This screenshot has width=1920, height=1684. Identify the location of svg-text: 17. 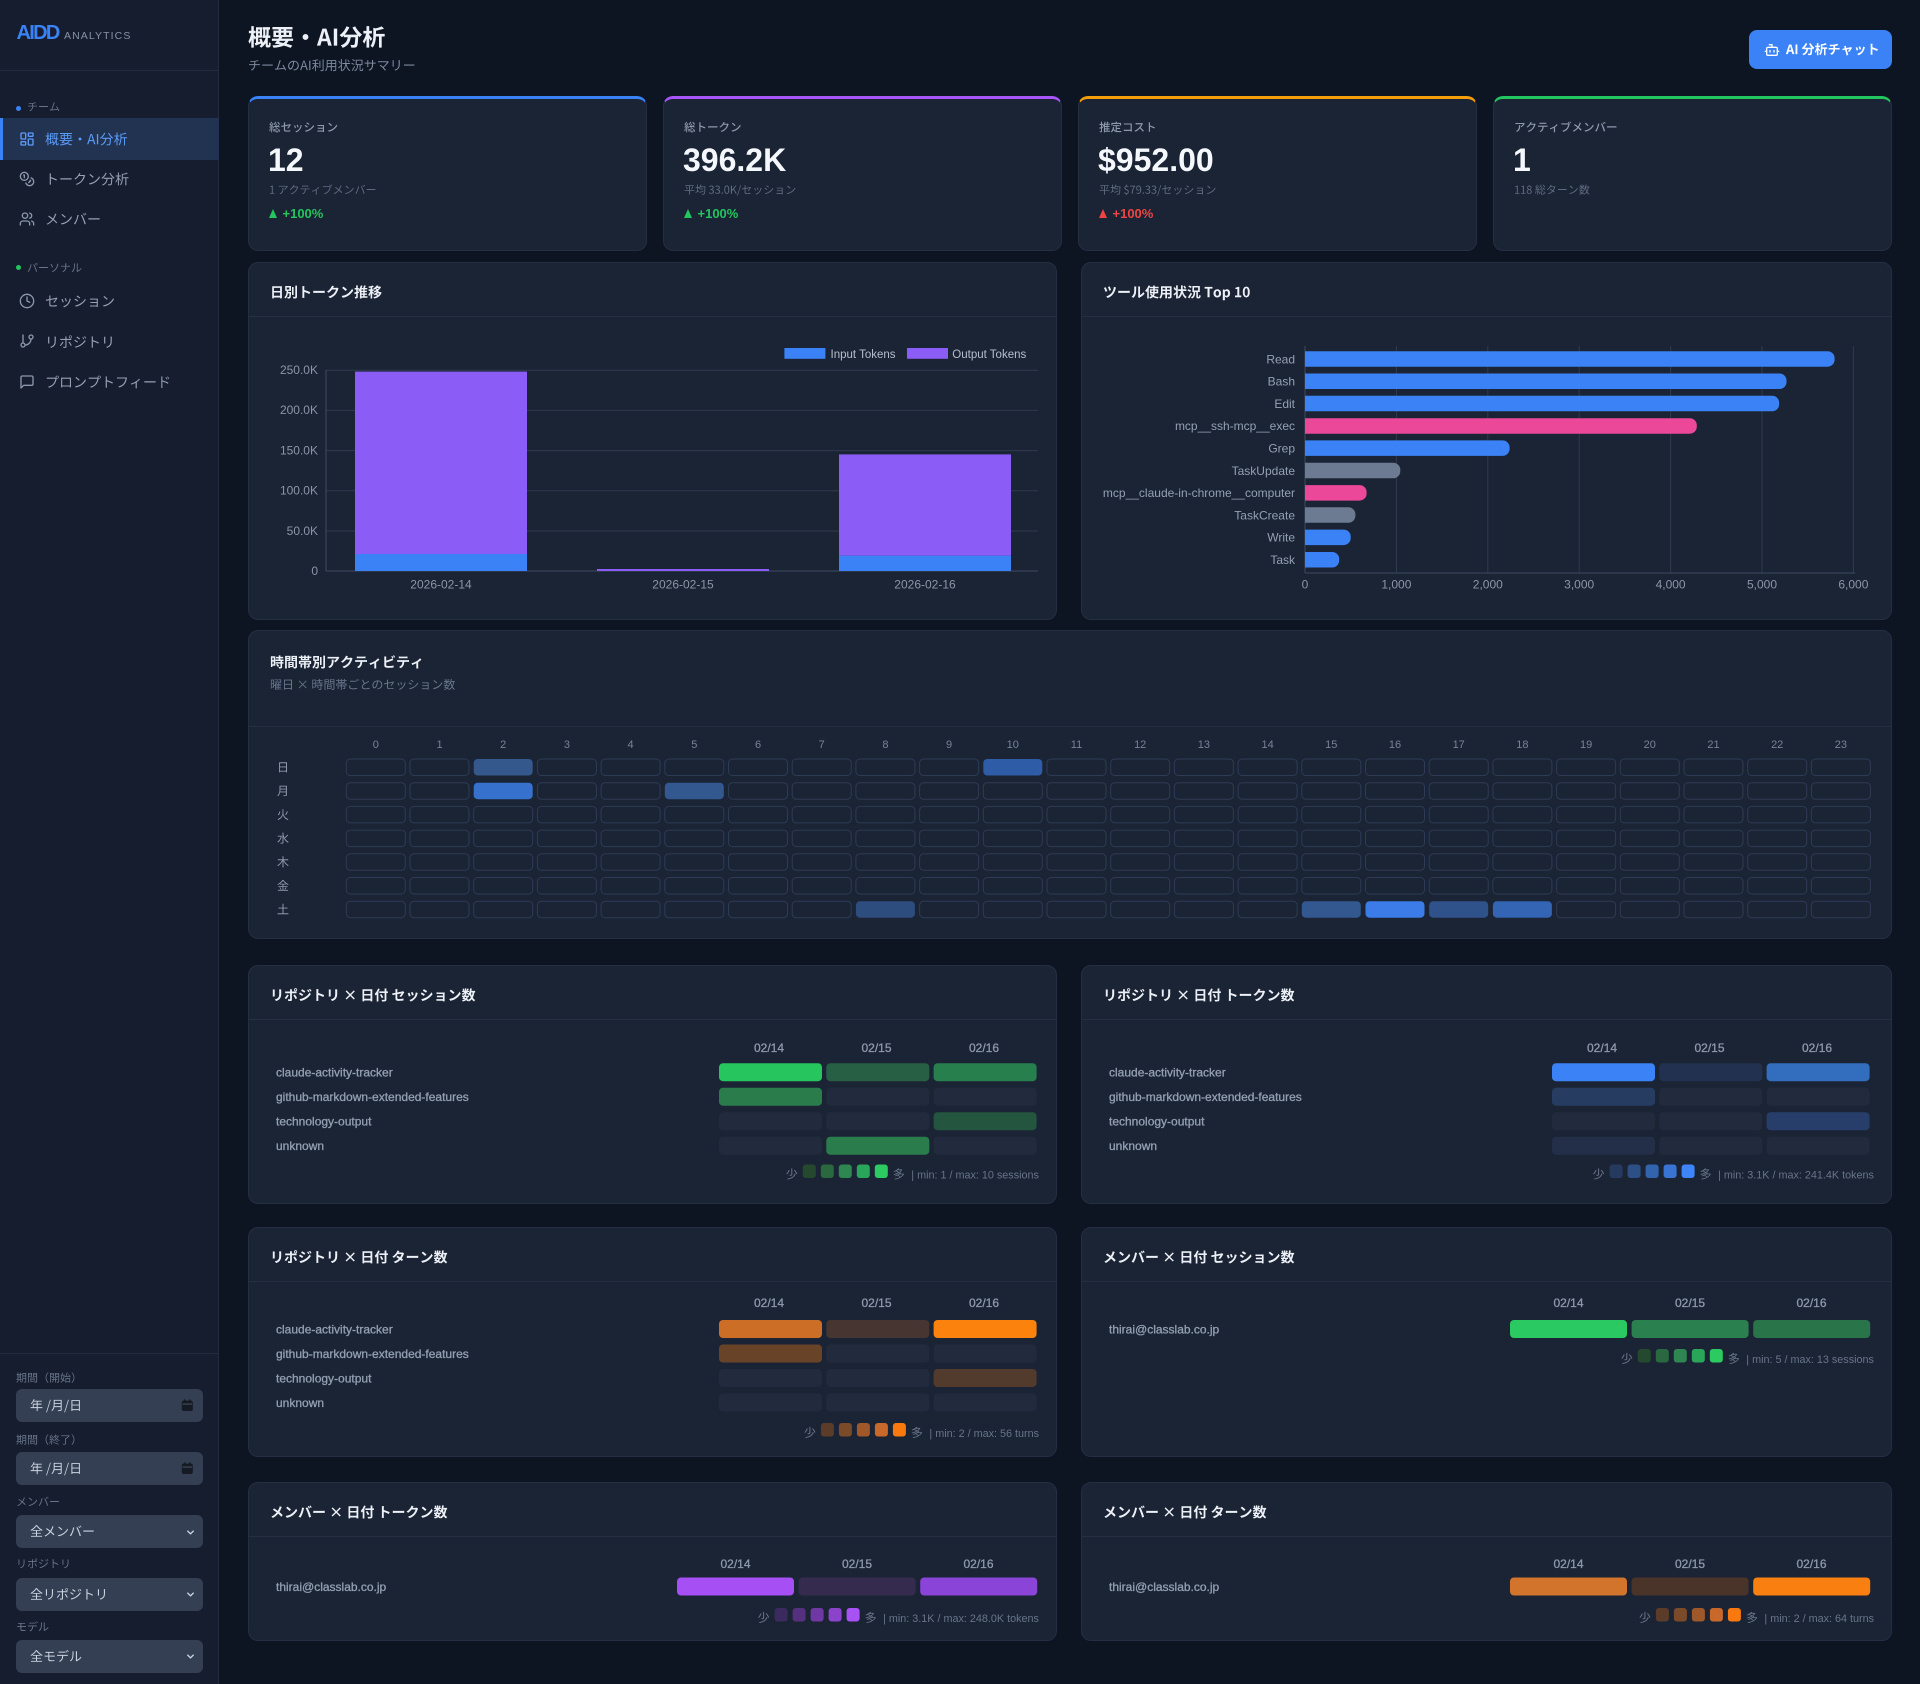
(1459, 745).